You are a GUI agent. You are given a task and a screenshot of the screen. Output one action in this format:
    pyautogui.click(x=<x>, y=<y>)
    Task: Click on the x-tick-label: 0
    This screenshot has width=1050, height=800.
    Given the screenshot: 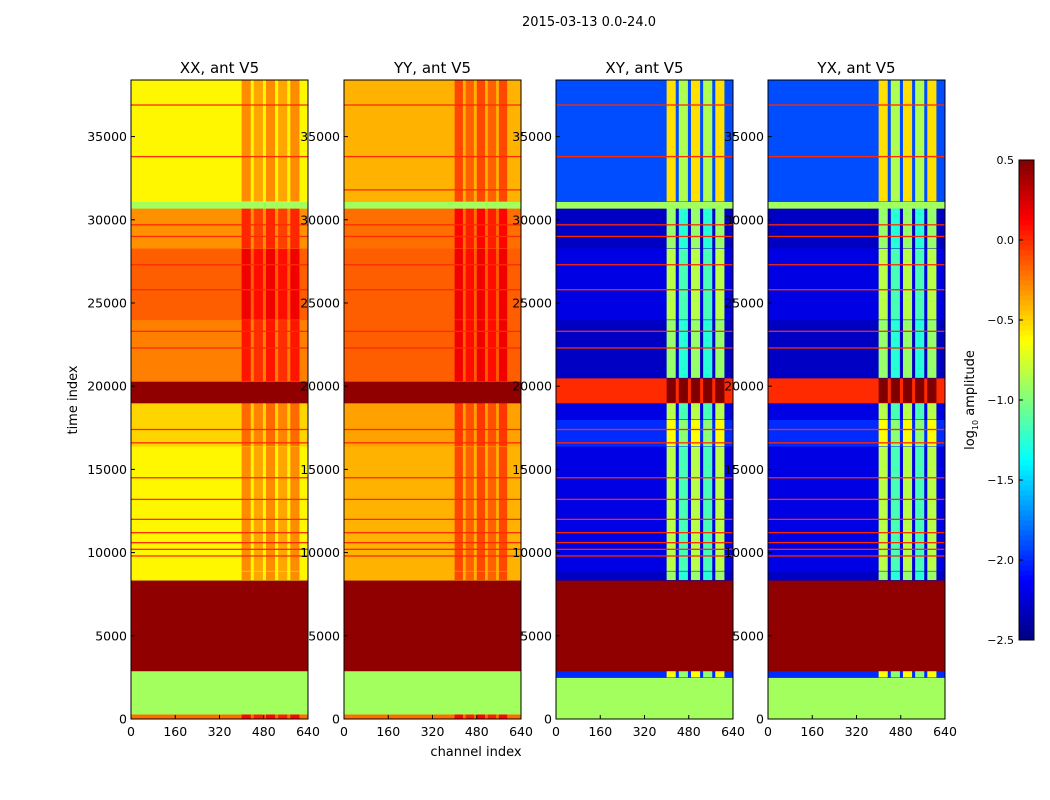 What is the action you would take?
    pyautogui.click(x=131, y=731)
    